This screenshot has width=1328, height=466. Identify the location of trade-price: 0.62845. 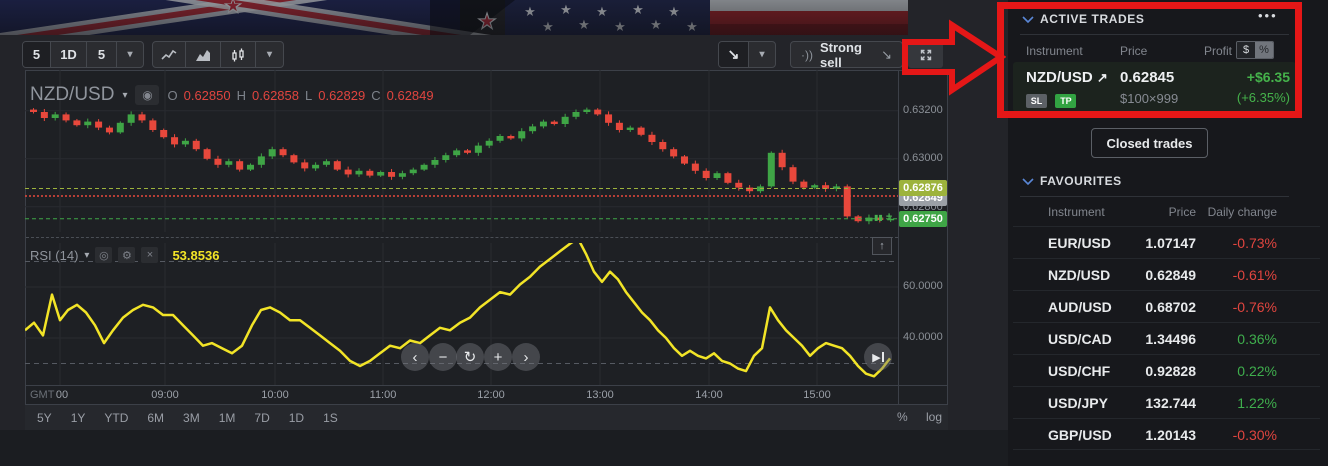
(1147, 77).